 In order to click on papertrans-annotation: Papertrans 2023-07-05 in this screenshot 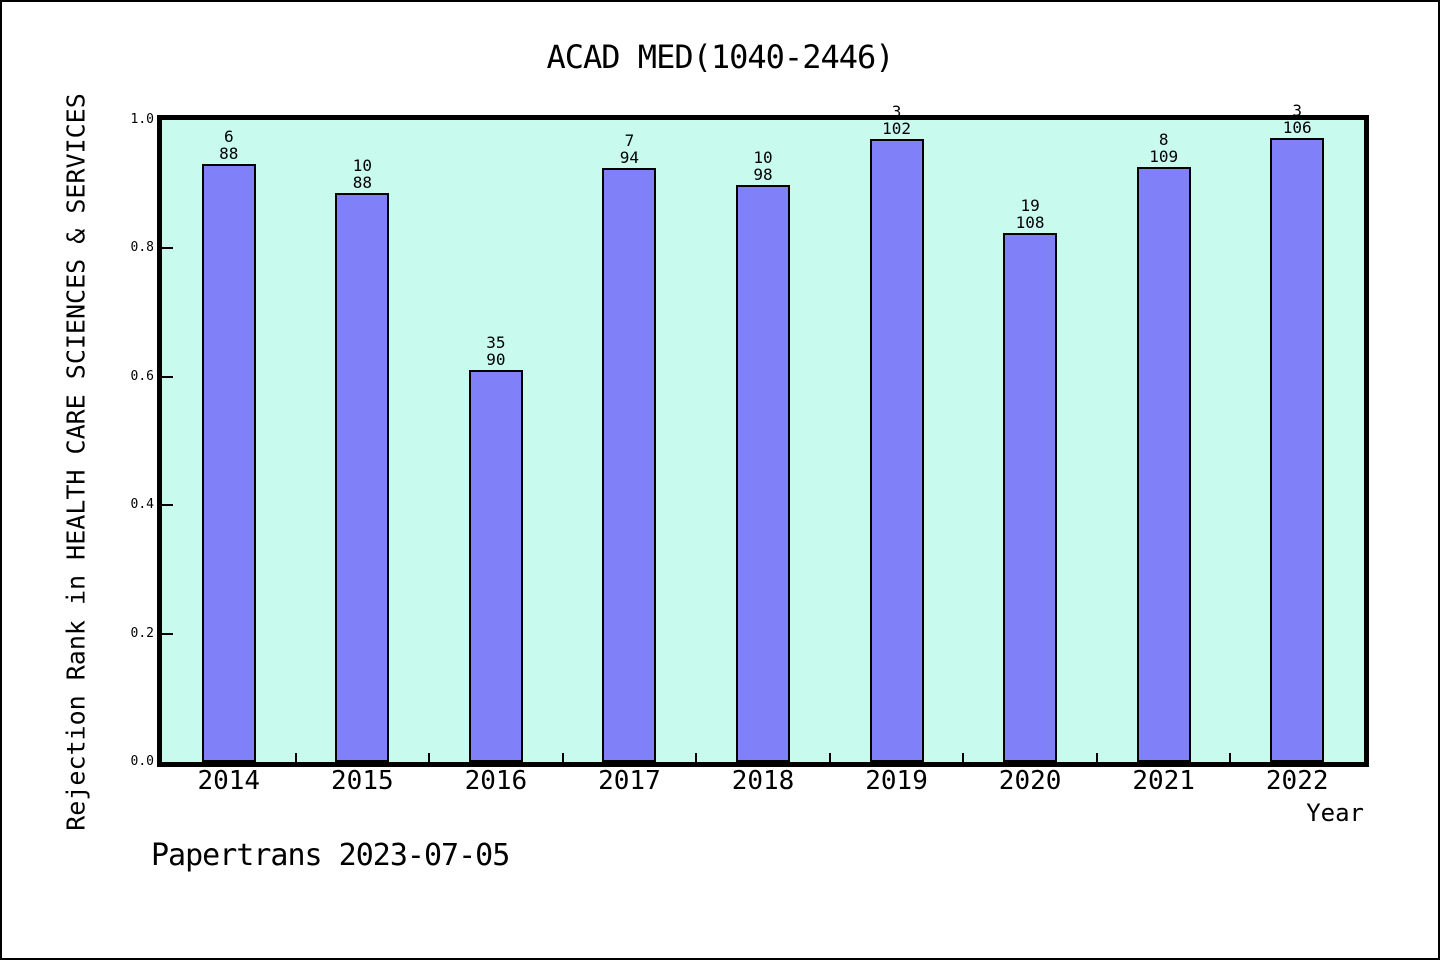, I will do `click(330, 855)`.